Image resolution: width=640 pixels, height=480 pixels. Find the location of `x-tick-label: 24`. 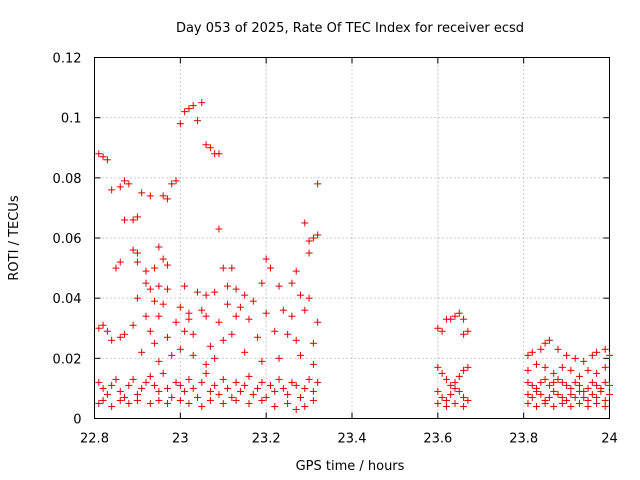

x-tick-label: 24 is located at coordinates (609, 439).